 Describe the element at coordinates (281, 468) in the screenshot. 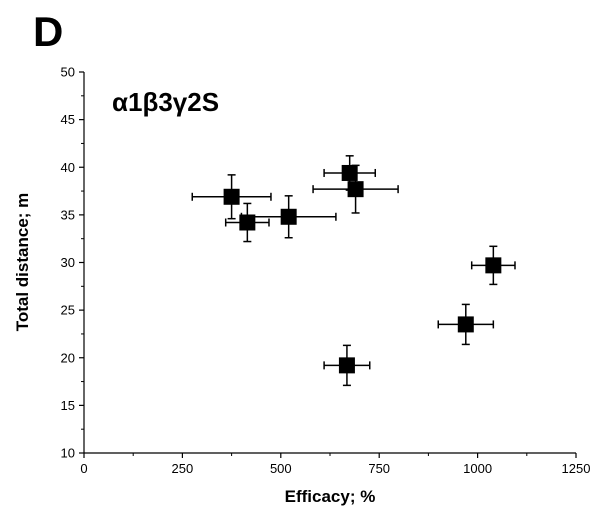

I see `x-tick-label: 500` at that location.